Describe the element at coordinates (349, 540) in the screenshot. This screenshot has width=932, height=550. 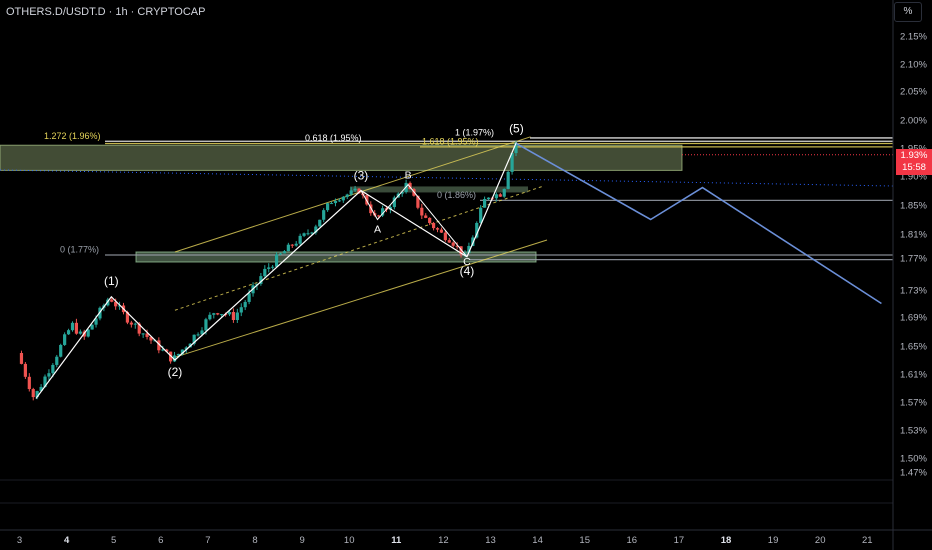
I see `x-tick-label: 10` at that location.